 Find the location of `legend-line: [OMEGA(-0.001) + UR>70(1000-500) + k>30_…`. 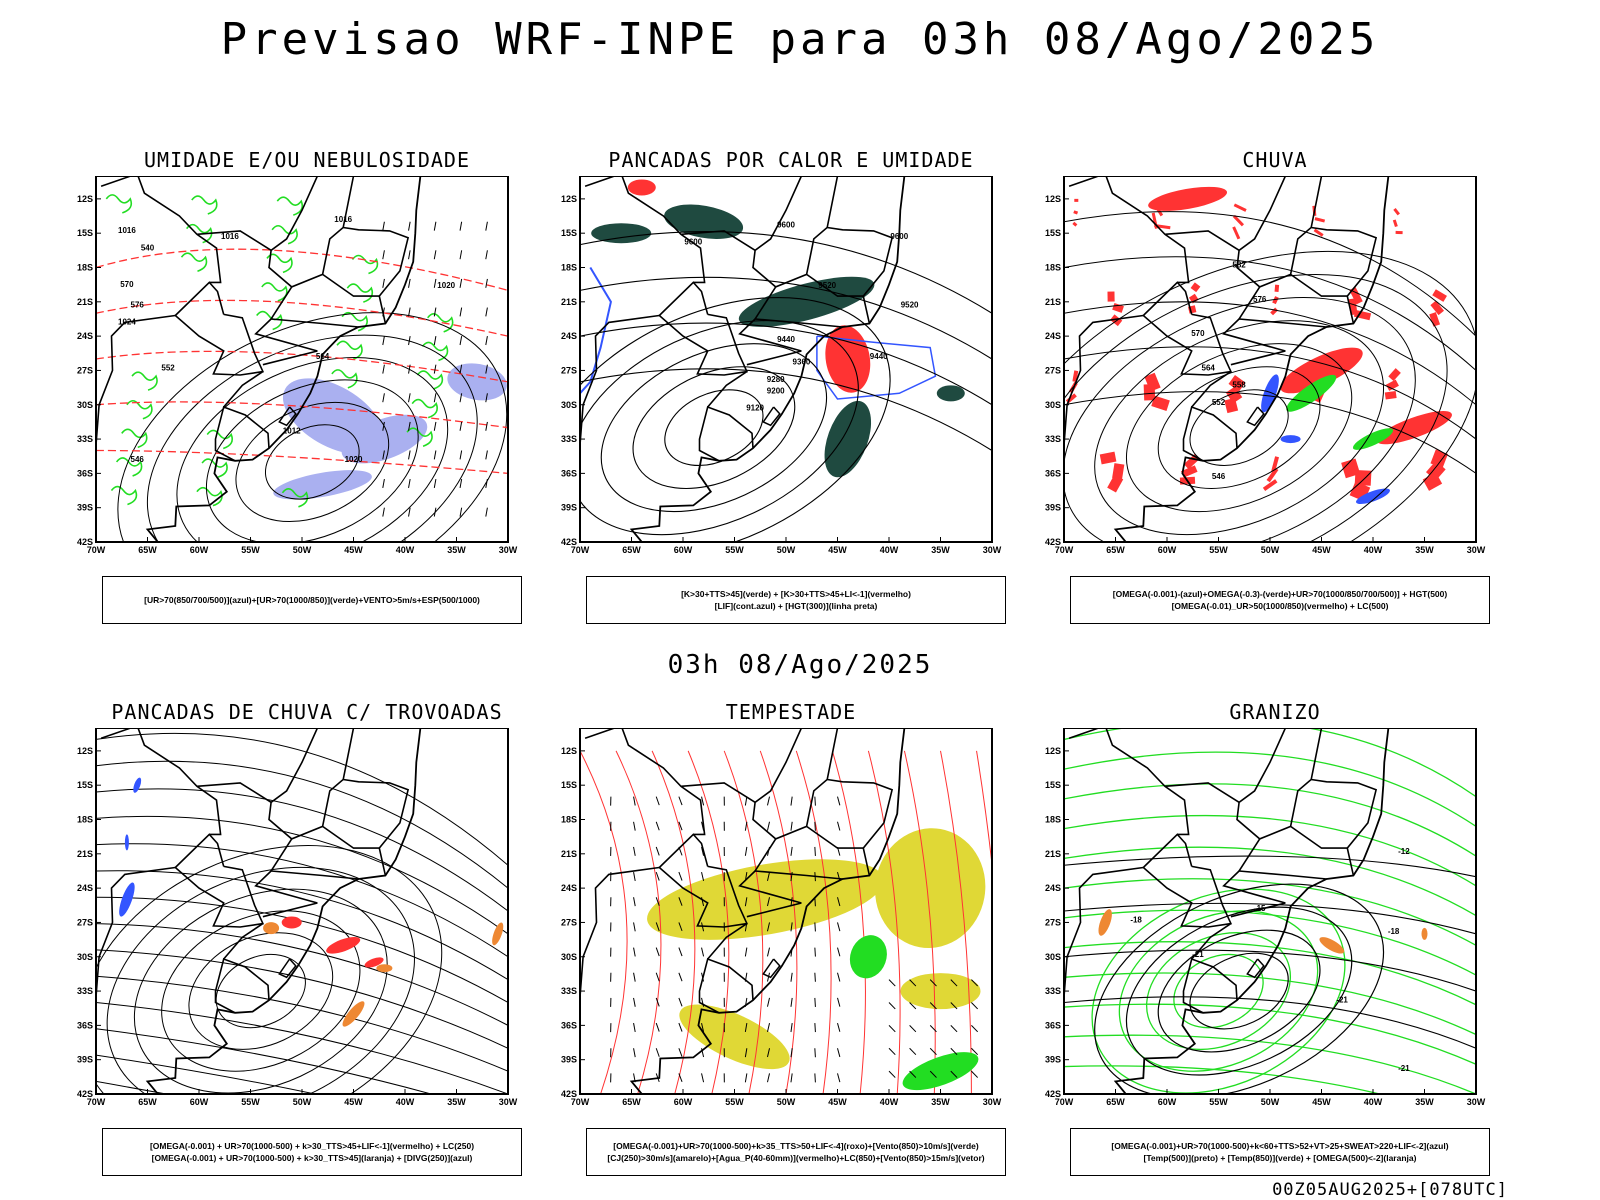

legend-line: [OMEGA(-0.001) + UR>70(1000-500) + k>30_… is located at coordinates (312, 1158).